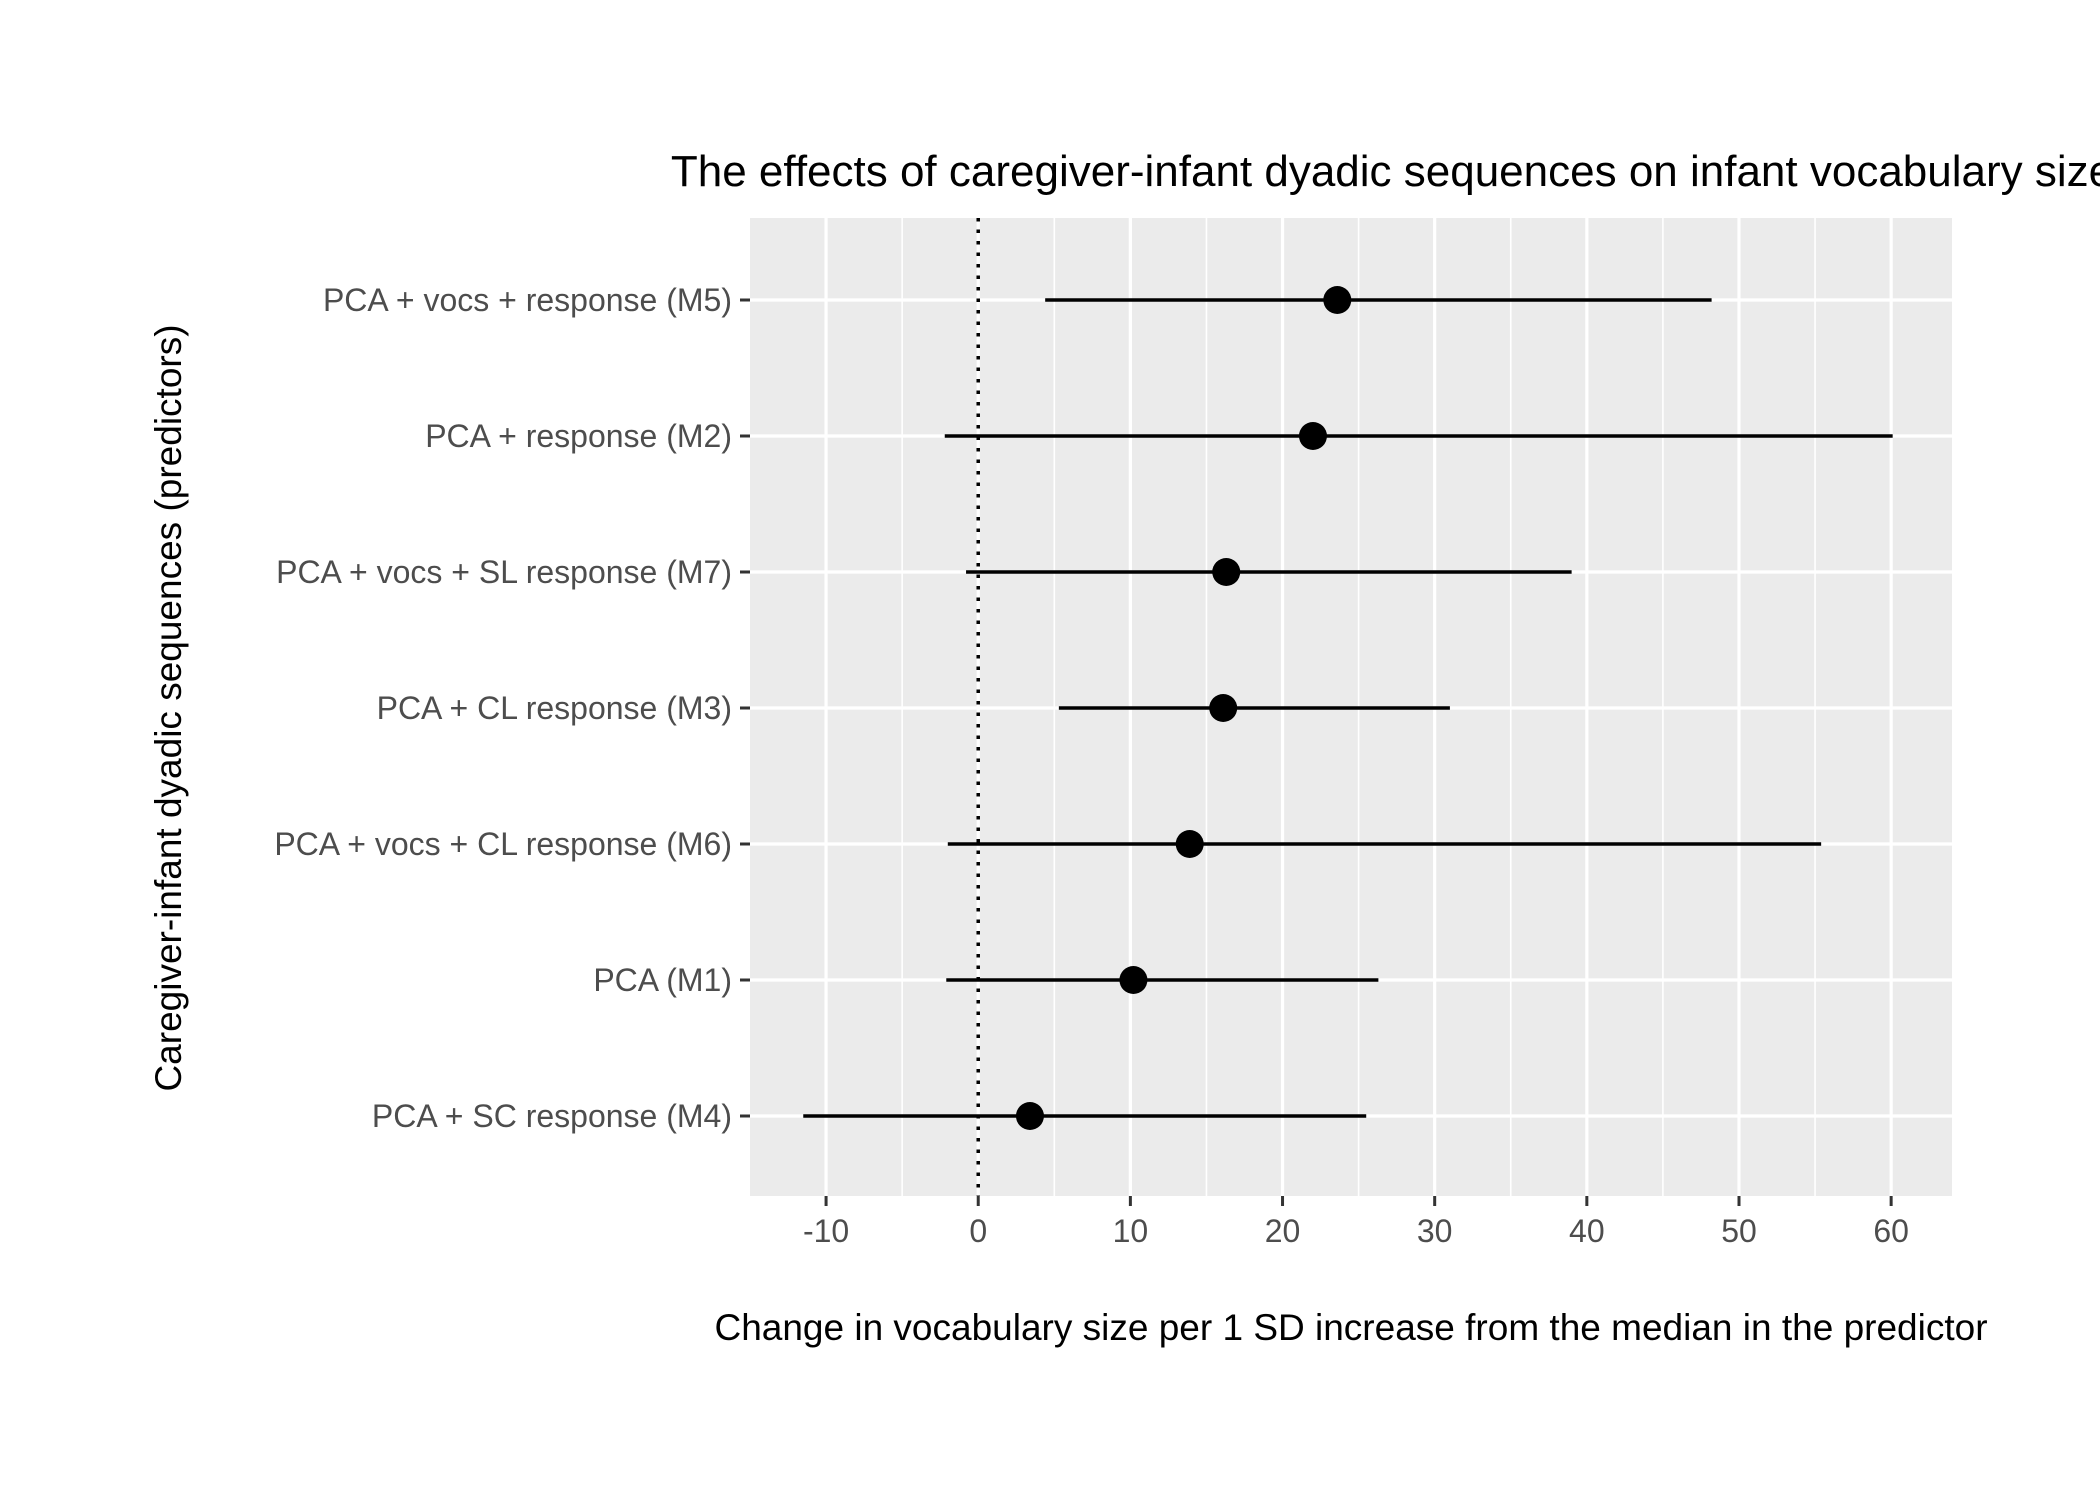 The width and height of the screenshot is (2100, 1499). I want to click on y-tick-label: PCA + vocs + SL response (M7), so click(504, 572).